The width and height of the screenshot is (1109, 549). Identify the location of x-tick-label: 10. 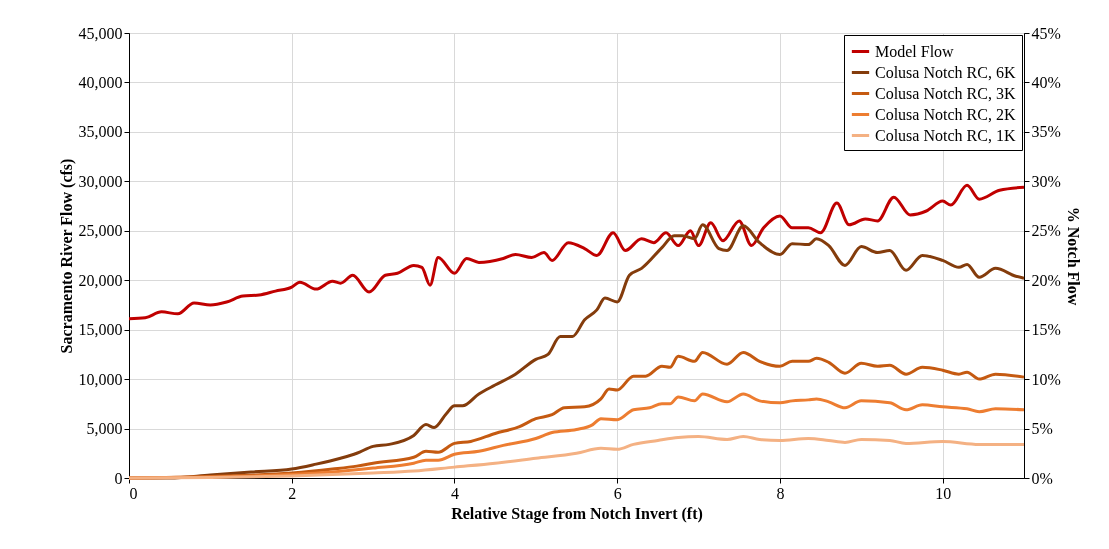
(943, 493).